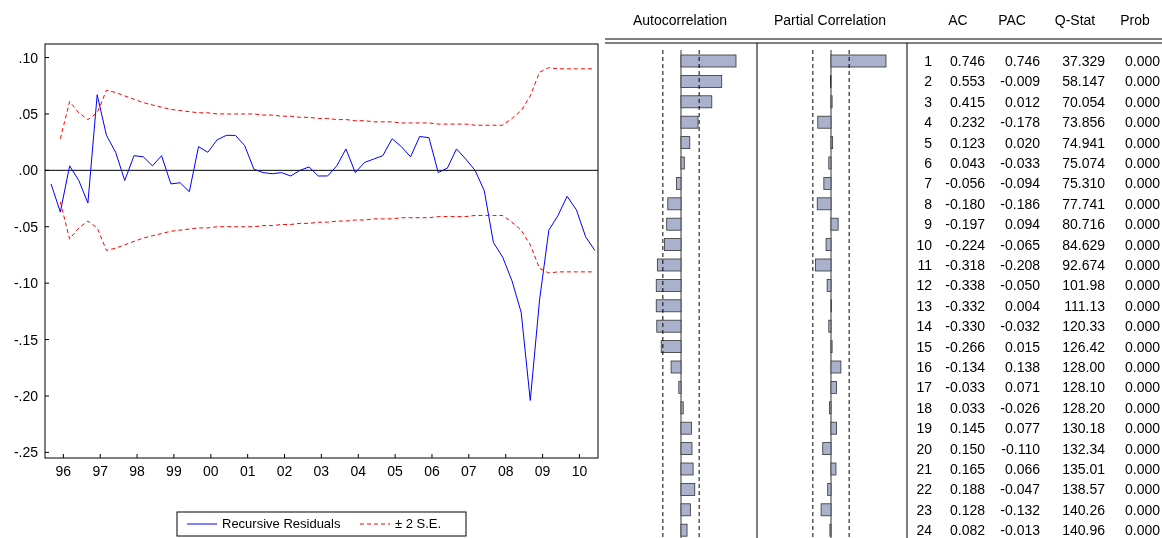 The width and height of the screenshot is (1162, 538). Describe the element at coordinates (1084, 224) in the screenshot. I see `text: 80.716` at that location.